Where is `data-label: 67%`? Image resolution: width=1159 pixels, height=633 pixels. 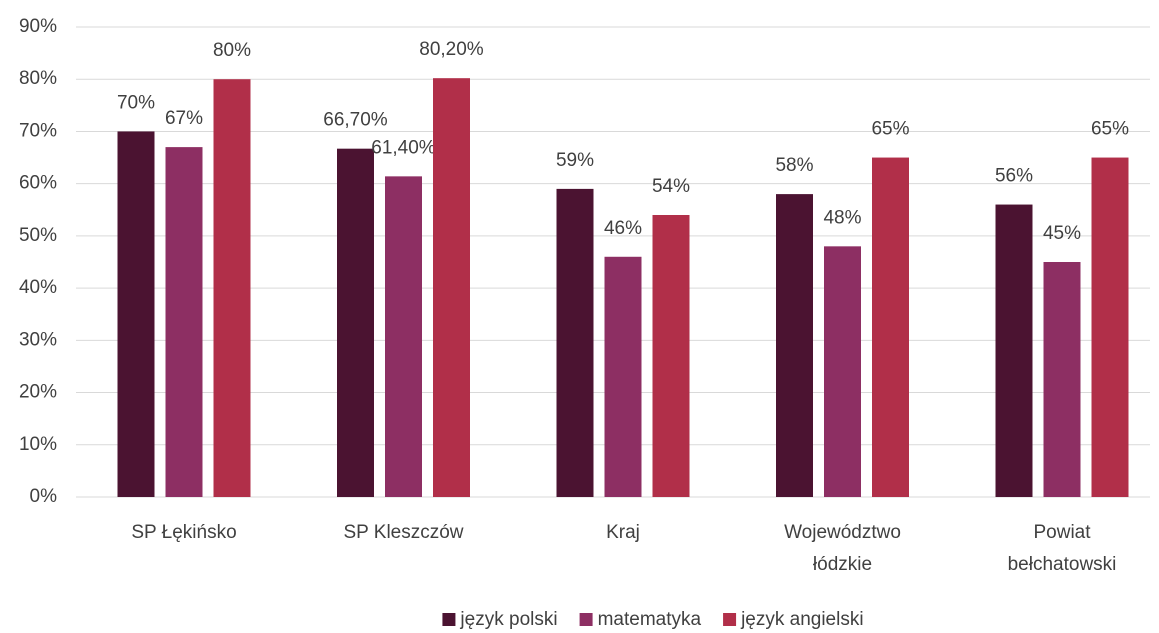
data-label: 67% is located at coordinates (184, 118).